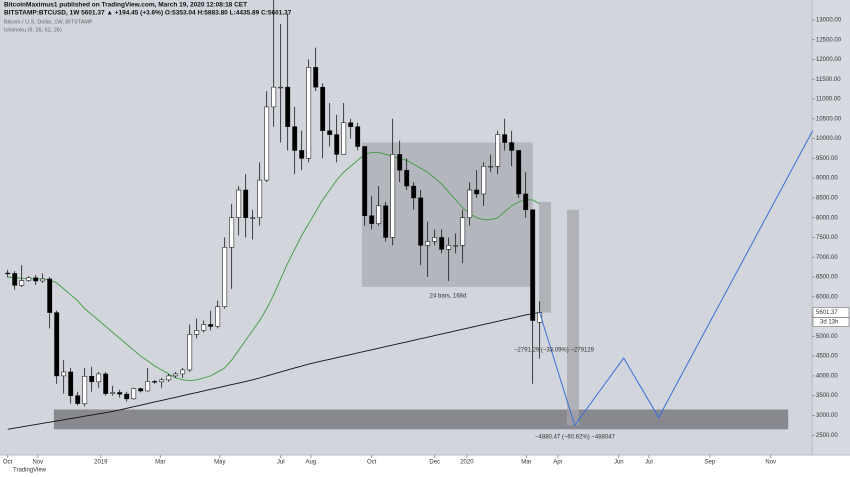  I want to click on y-tick-label: 2500.00, so click(827, 436).